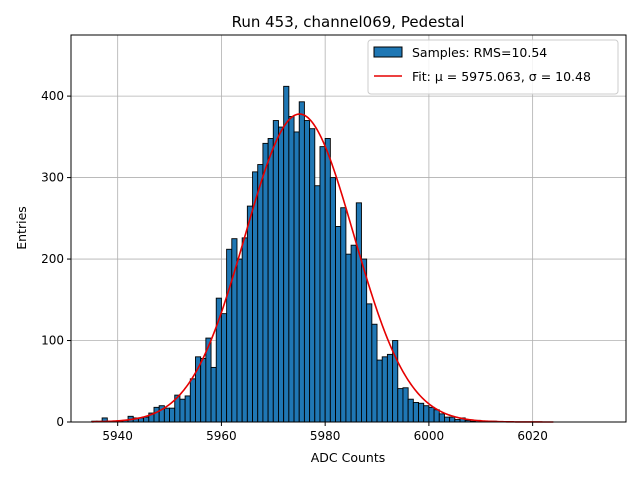 This screenshot has height=480, width=640. Describe the element at coordinates (52, 178) in the screenshot. I see `y-tick-label: 300` at that location.